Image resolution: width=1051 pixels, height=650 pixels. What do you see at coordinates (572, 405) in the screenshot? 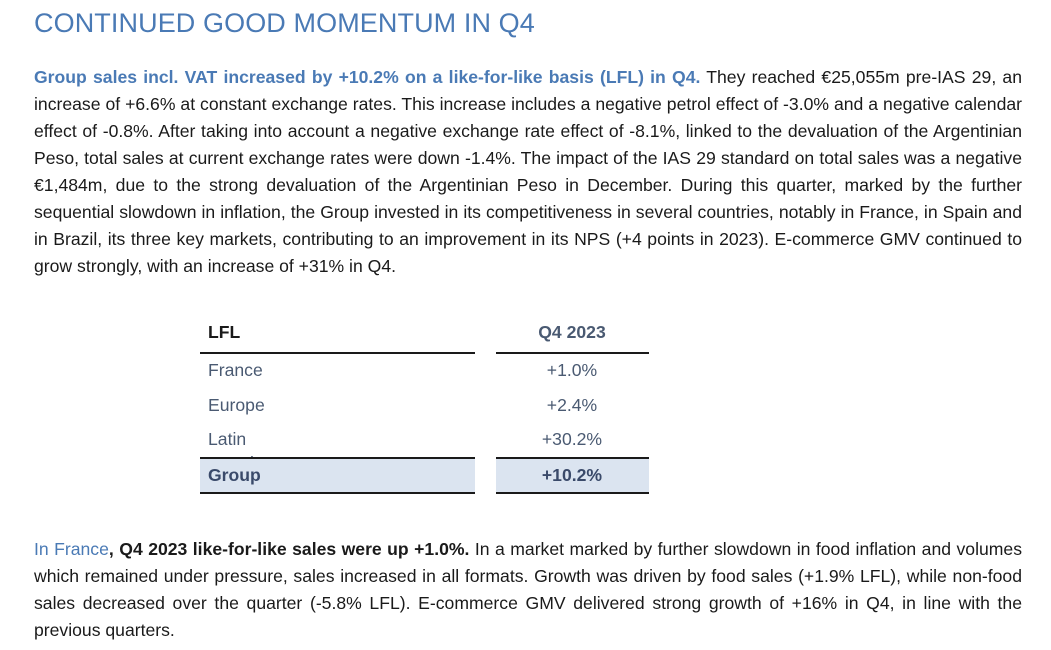
I see `row-europe-value: +2.4%` at bounding box center [572, 405].